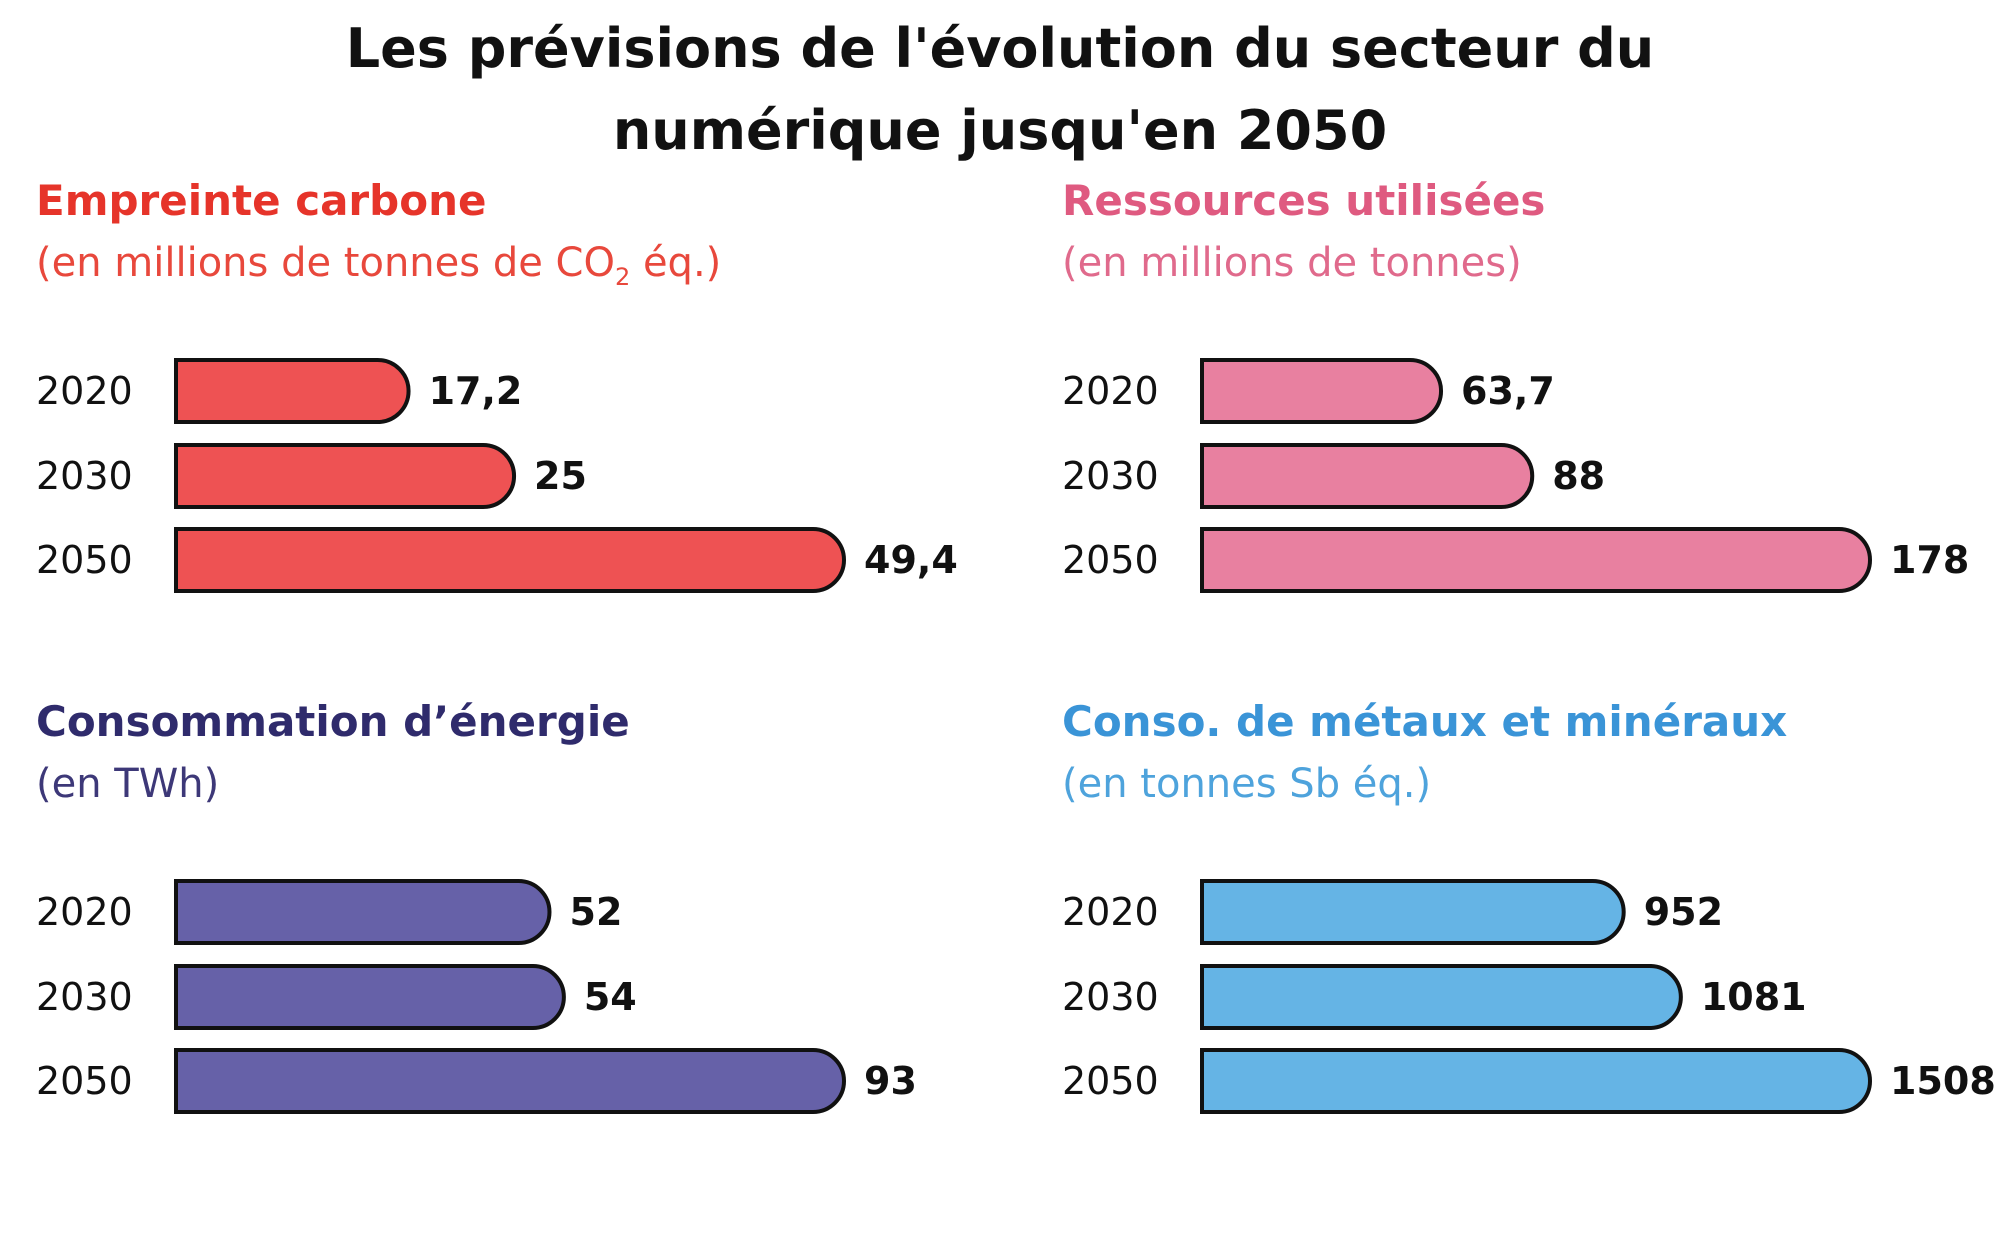 The height and width of the screenshot is (1237, 2000). I want to click on data-label: 63,7, so click(1508, 391).